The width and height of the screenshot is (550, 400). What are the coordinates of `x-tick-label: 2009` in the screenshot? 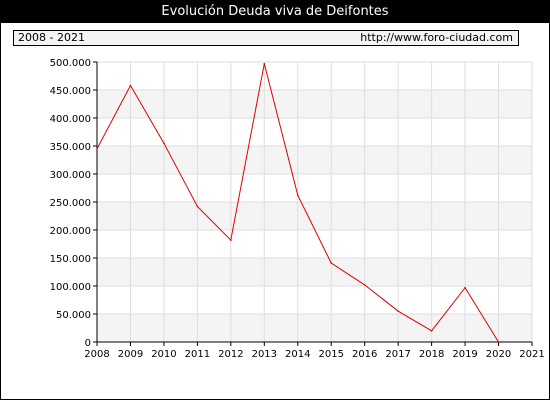 It's located at (130, 354).